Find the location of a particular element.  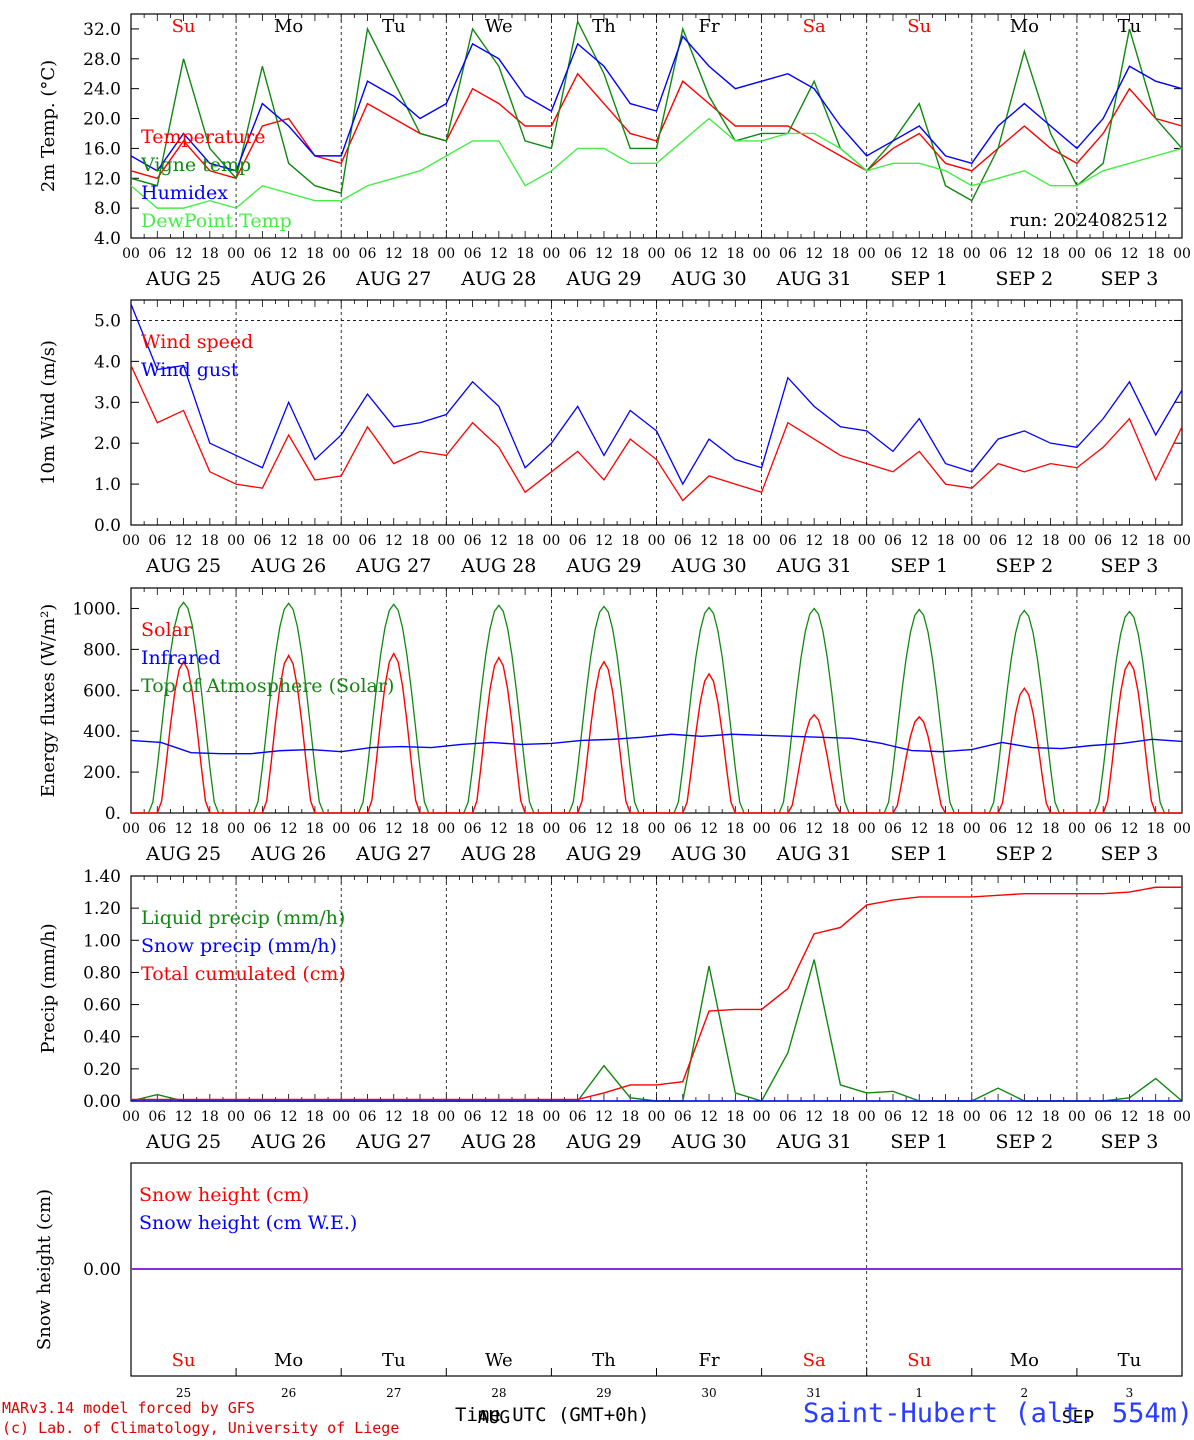

legend-entry: Liquid precip (mm/h) is located at coordinates (243, 918).